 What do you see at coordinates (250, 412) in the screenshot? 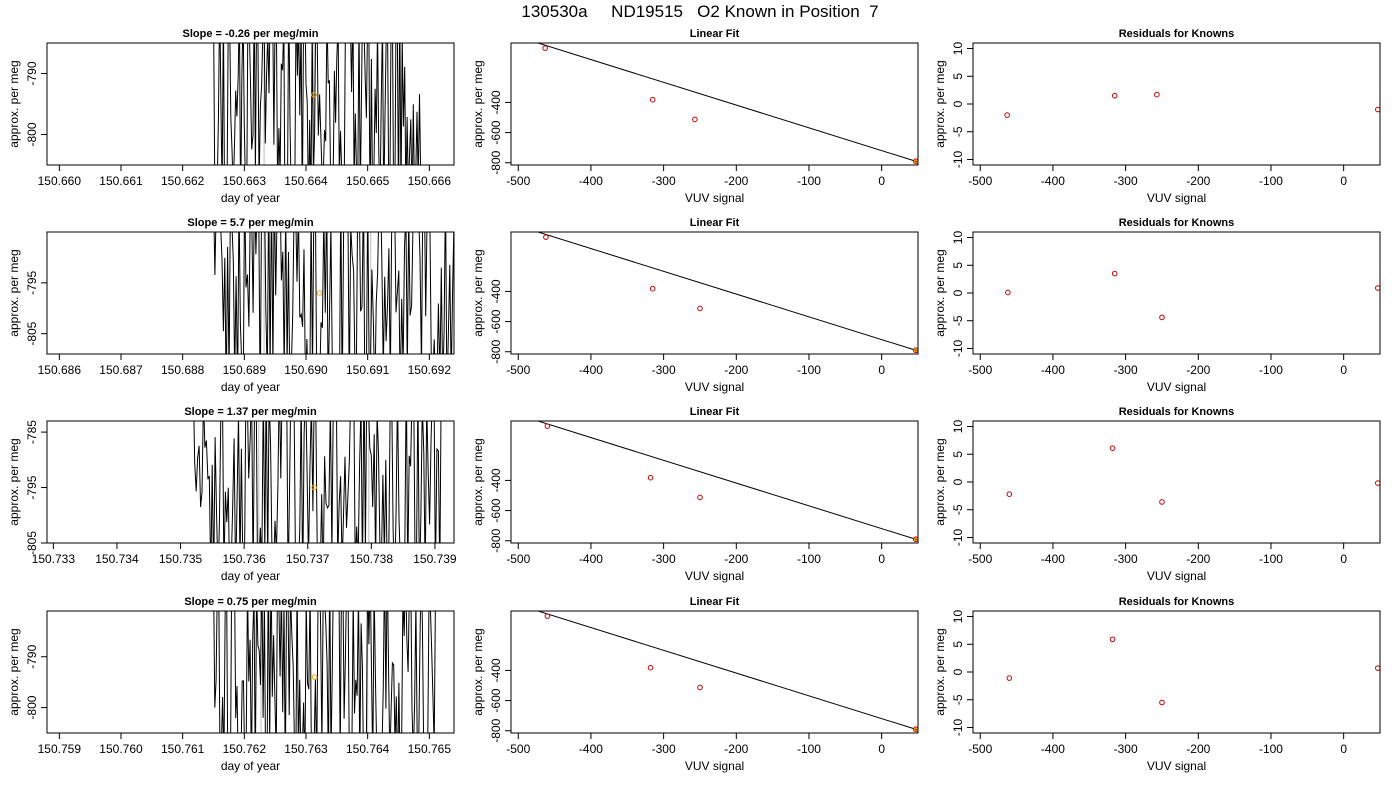
I see `panel-title: Slope = 1.37 per meg/min` at bounding box center [250, 412].